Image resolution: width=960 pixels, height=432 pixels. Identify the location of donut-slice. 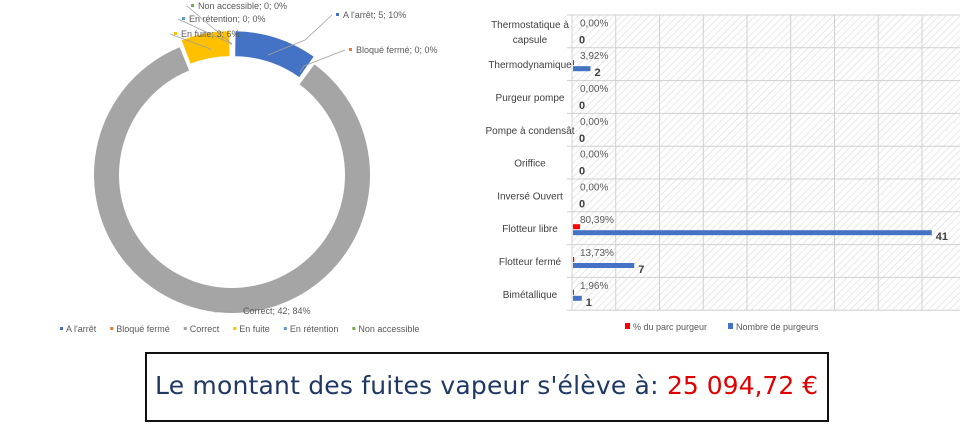
(274, 54).